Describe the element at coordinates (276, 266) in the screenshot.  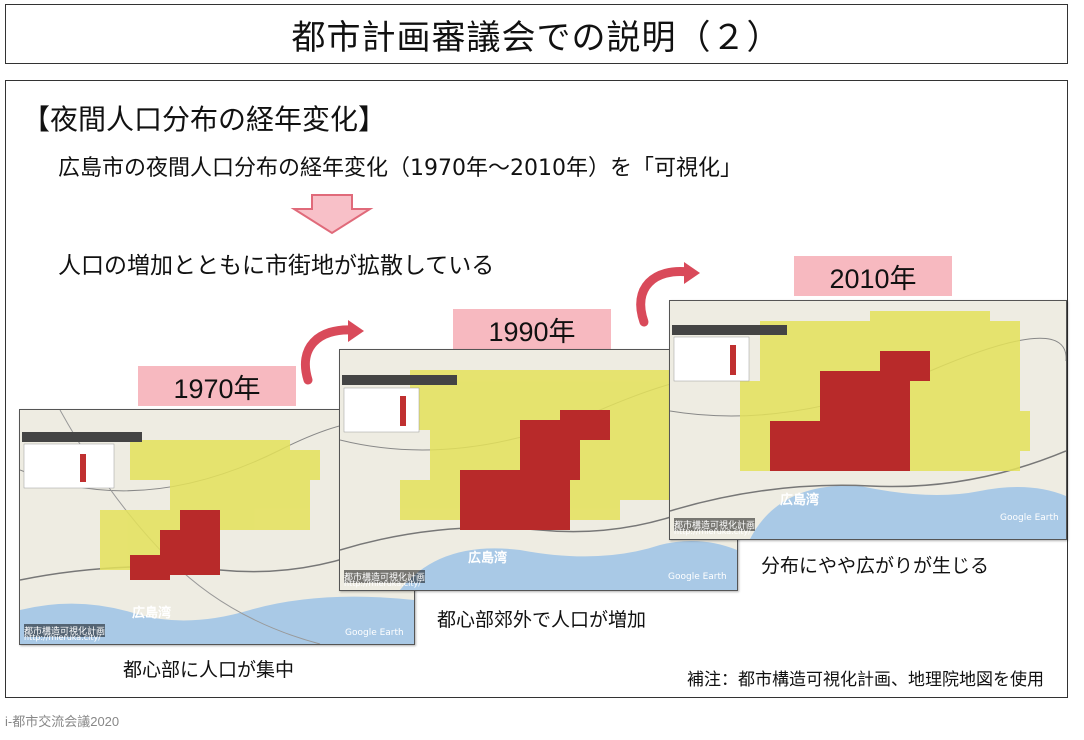
I see `result-text: 人口の増加とともに市街地が拡散している` at that location.